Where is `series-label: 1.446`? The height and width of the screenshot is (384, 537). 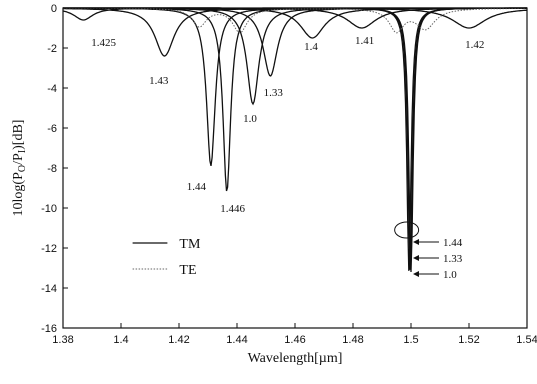 series-label: 1.446 is located at coordinates (232, 209).